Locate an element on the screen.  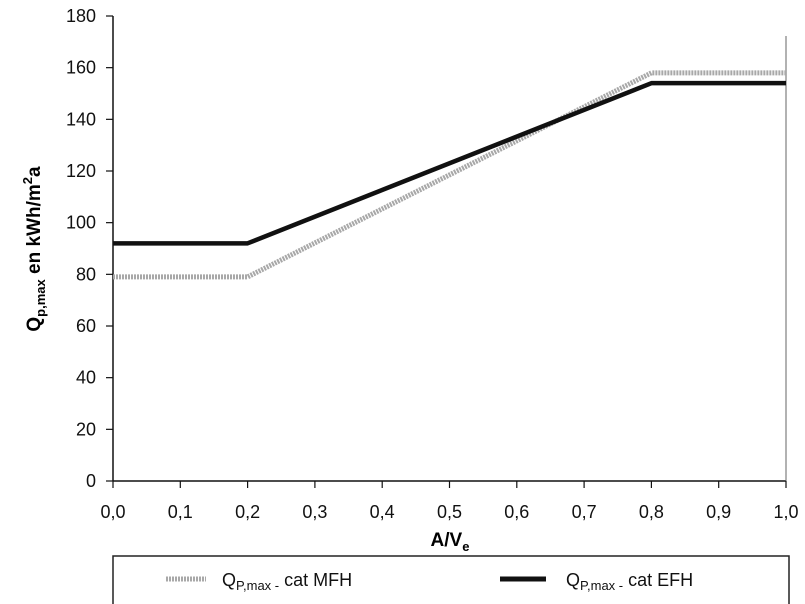
x-tick-label: 0,3 is located at coordinates (314, 512).